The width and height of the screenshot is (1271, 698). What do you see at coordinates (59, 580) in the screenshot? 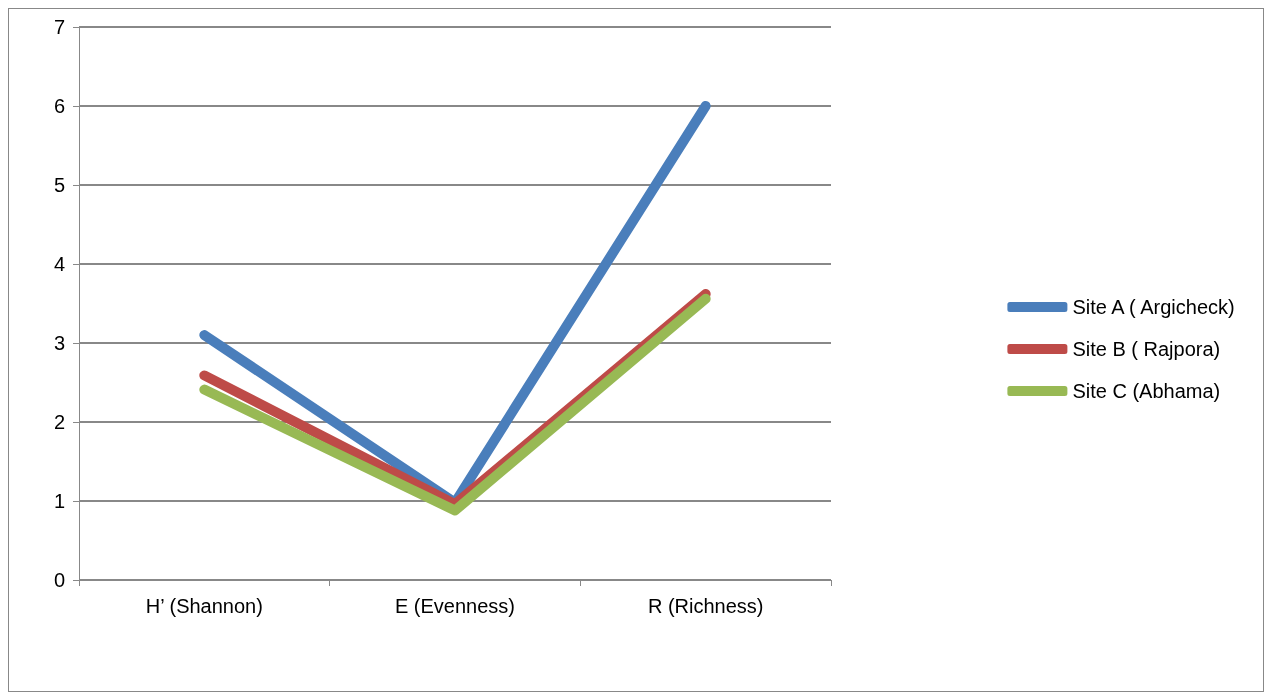
I see `y-tick-label: 0` at bounding box center [59, 580].